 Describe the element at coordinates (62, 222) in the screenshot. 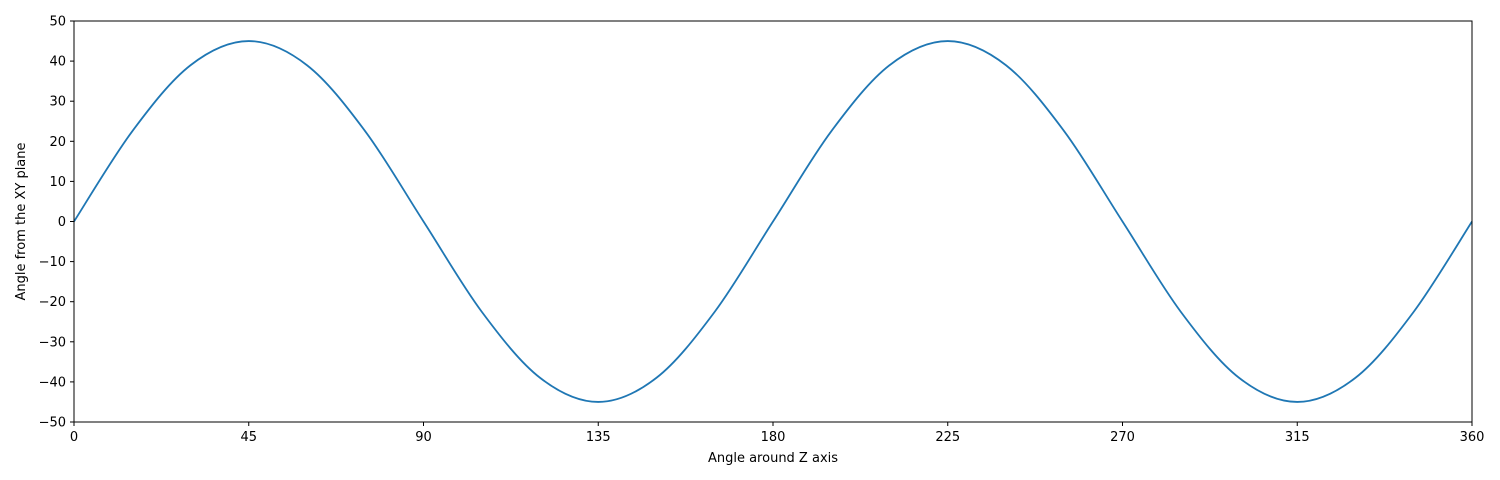

I see `y-tick-label: 0` at that location.